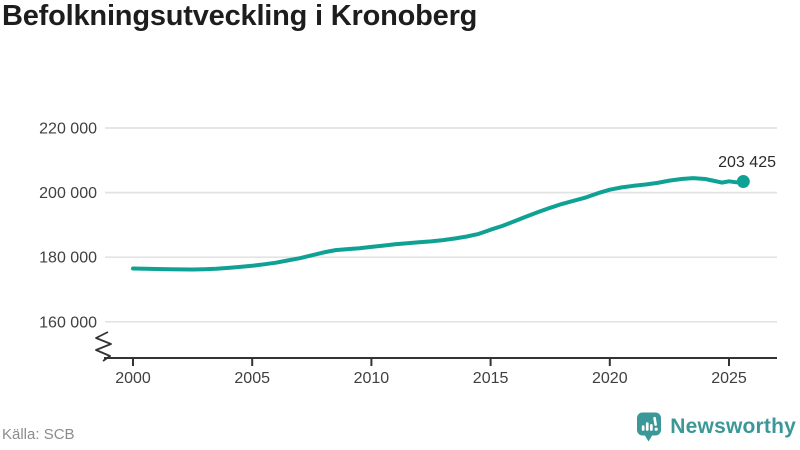 This screenshot has height=450, width=800. What do you see at coordinates (372, 378) in the screenshot?
I see `x-axis-tick-label: 2010` at bounding box center [372, 378].